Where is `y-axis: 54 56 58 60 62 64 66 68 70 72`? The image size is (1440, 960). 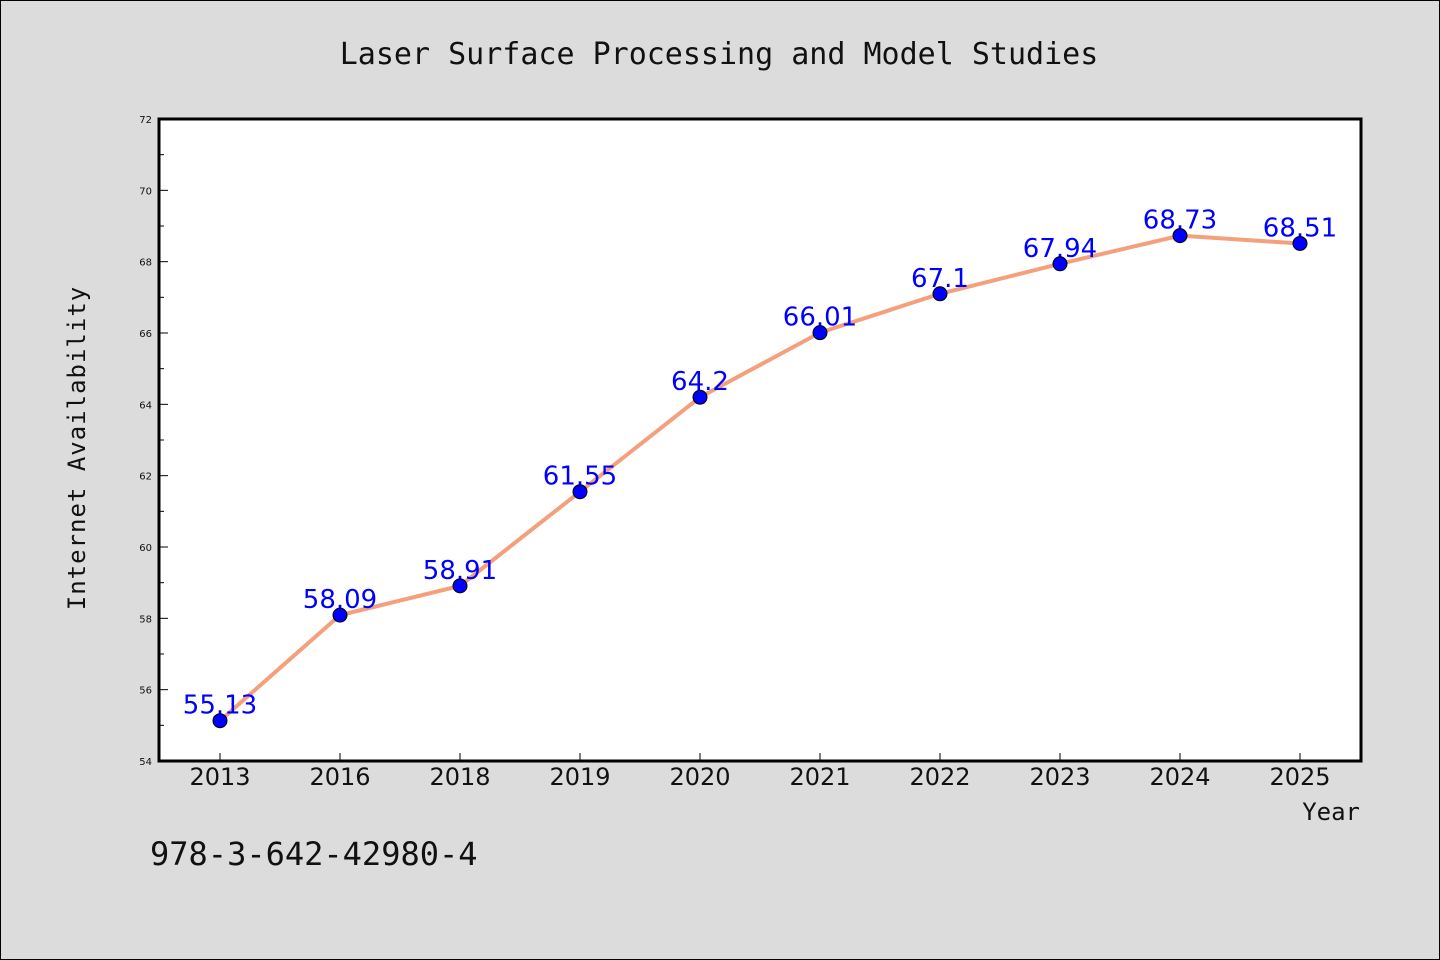
y-axis: 54 56 58 60 62 64 66 68 70 72 is located at coordinates (153, 441).